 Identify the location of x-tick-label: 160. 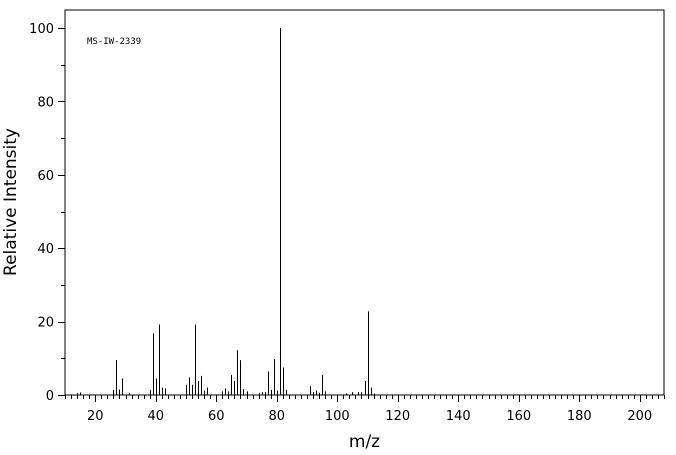
(518, 416).